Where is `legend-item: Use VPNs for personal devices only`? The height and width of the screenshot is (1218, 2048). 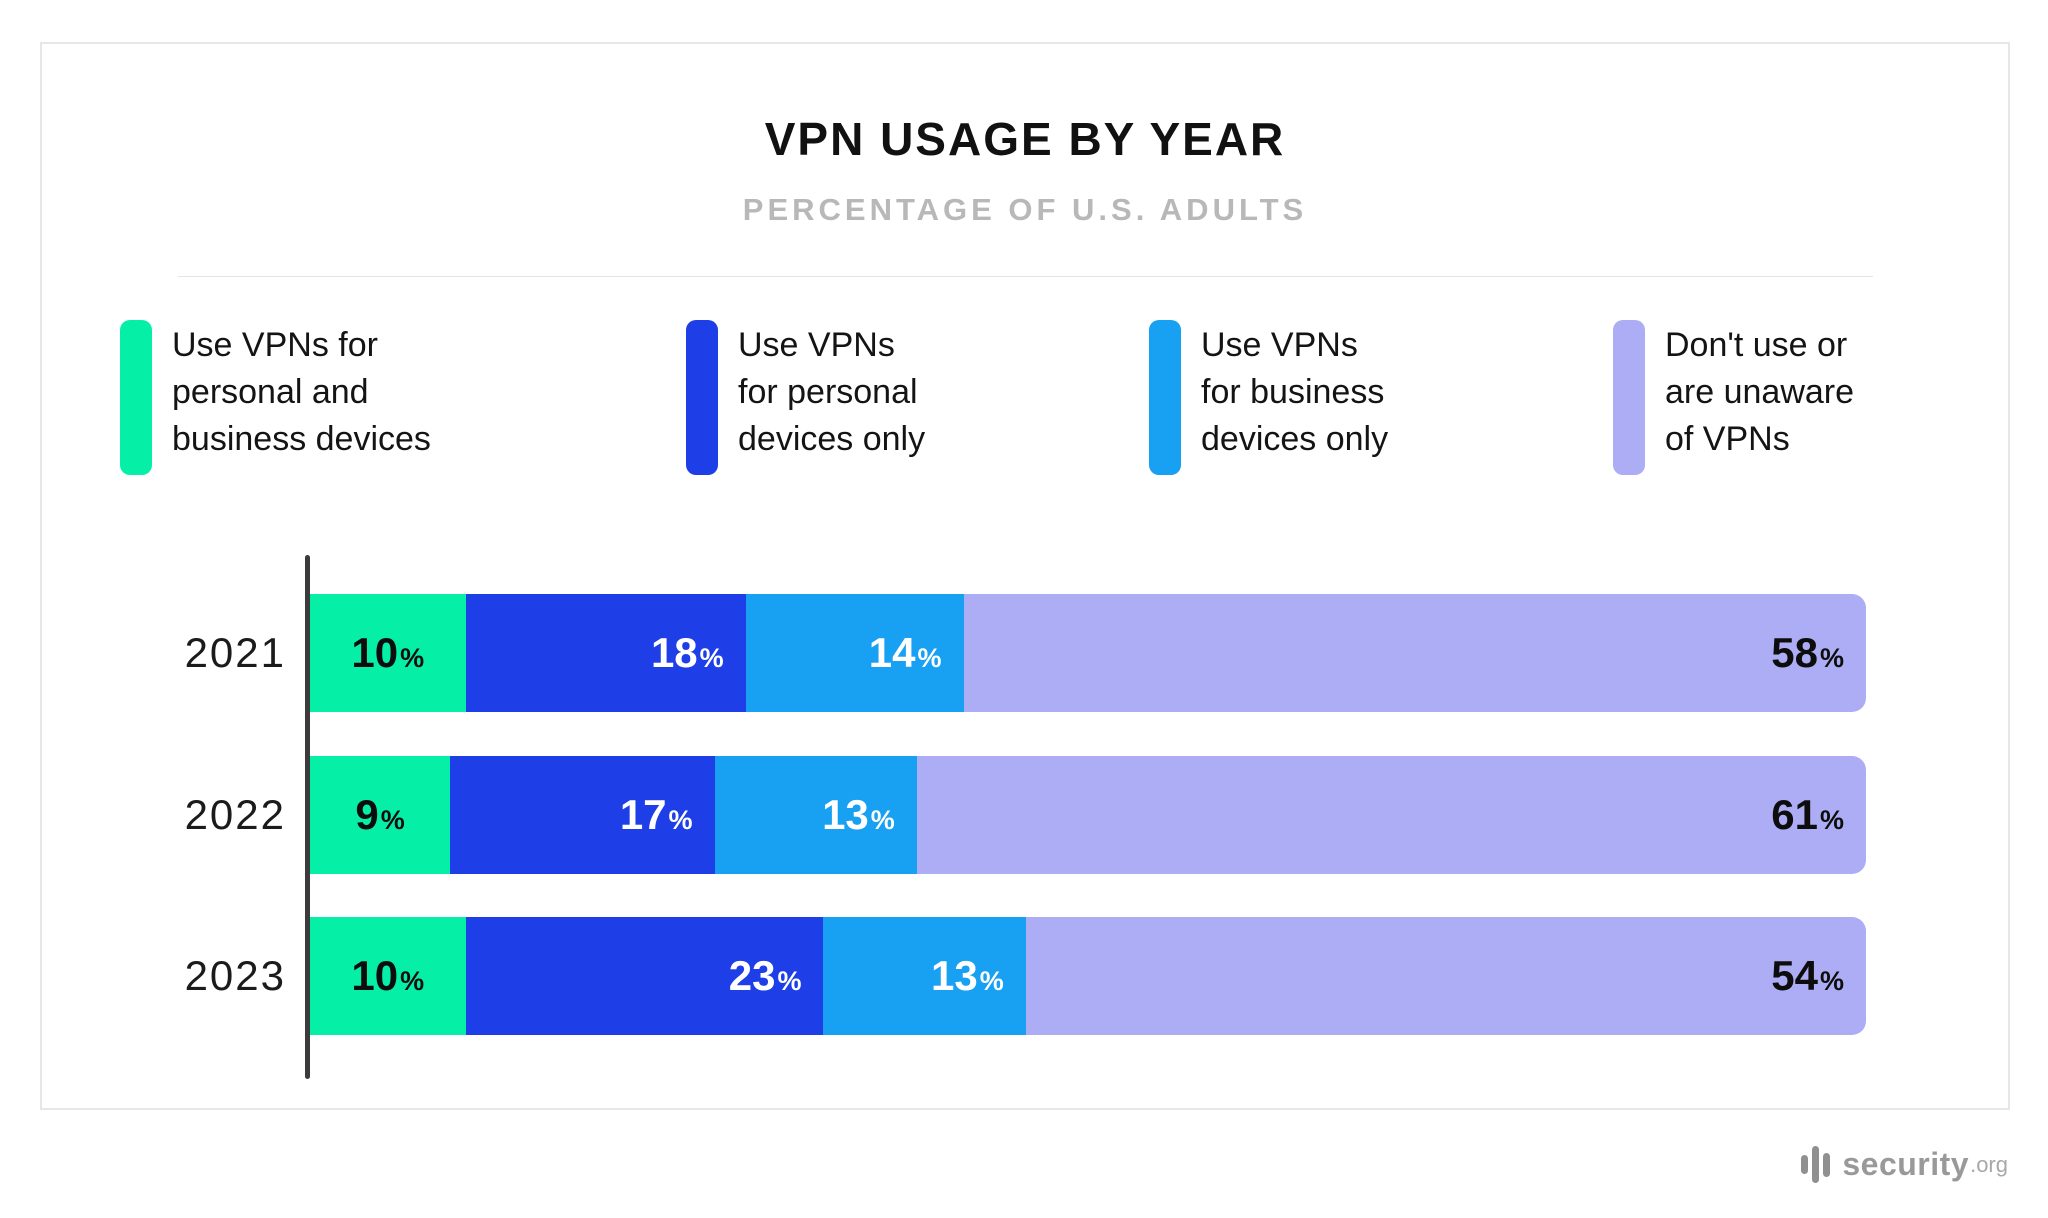 legend-item: Use VPNs for personal devices only is located at coordinates (805, 397).